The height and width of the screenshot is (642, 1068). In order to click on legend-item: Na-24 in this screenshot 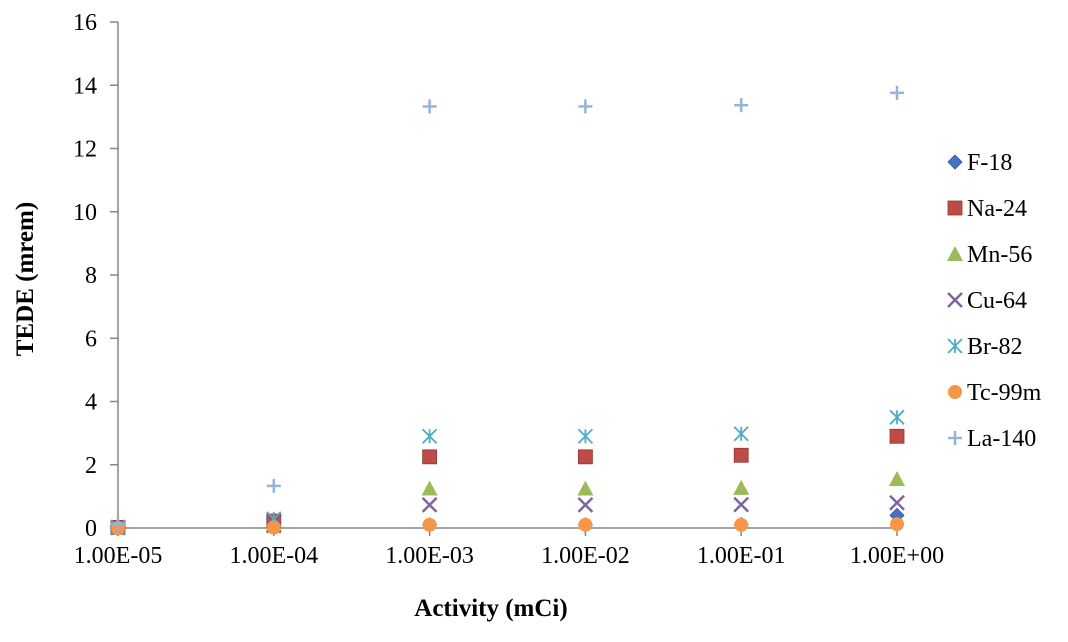, I will do `click(987, 209)`.